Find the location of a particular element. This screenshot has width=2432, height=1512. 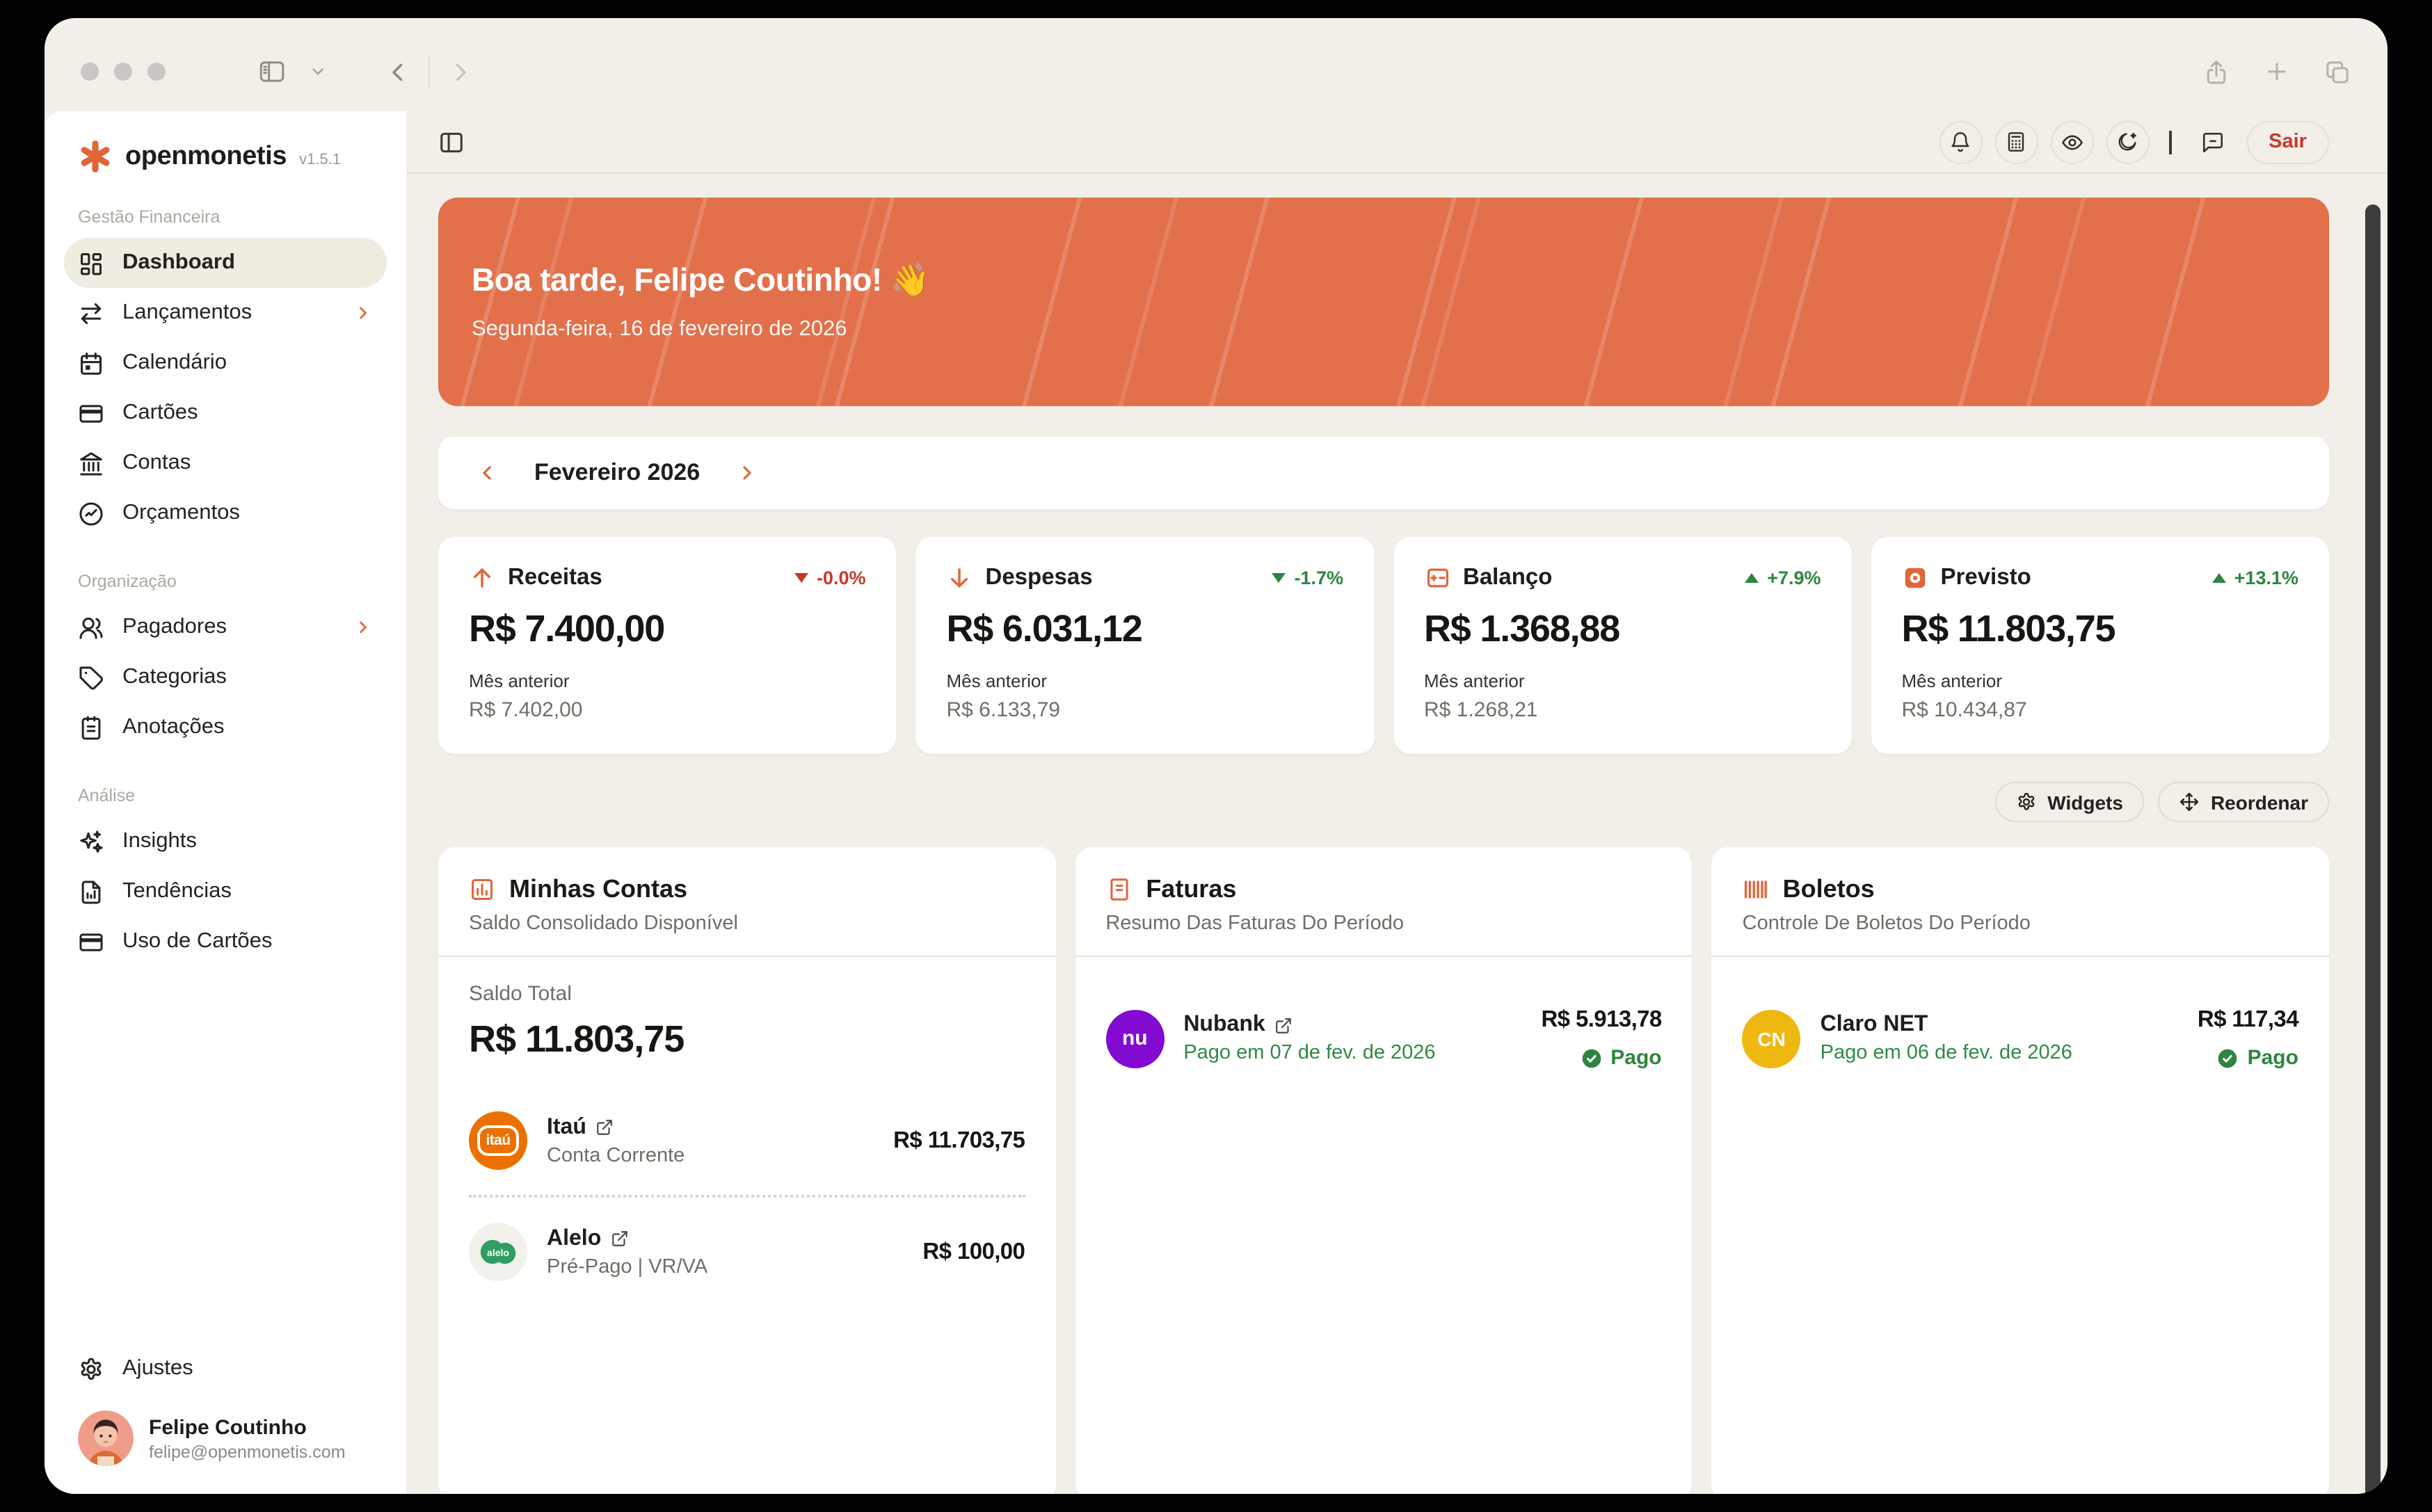

account-row-alelo: alelo Alelo Pré-Pago | VR/VA is located at coordinates (747, 1252).